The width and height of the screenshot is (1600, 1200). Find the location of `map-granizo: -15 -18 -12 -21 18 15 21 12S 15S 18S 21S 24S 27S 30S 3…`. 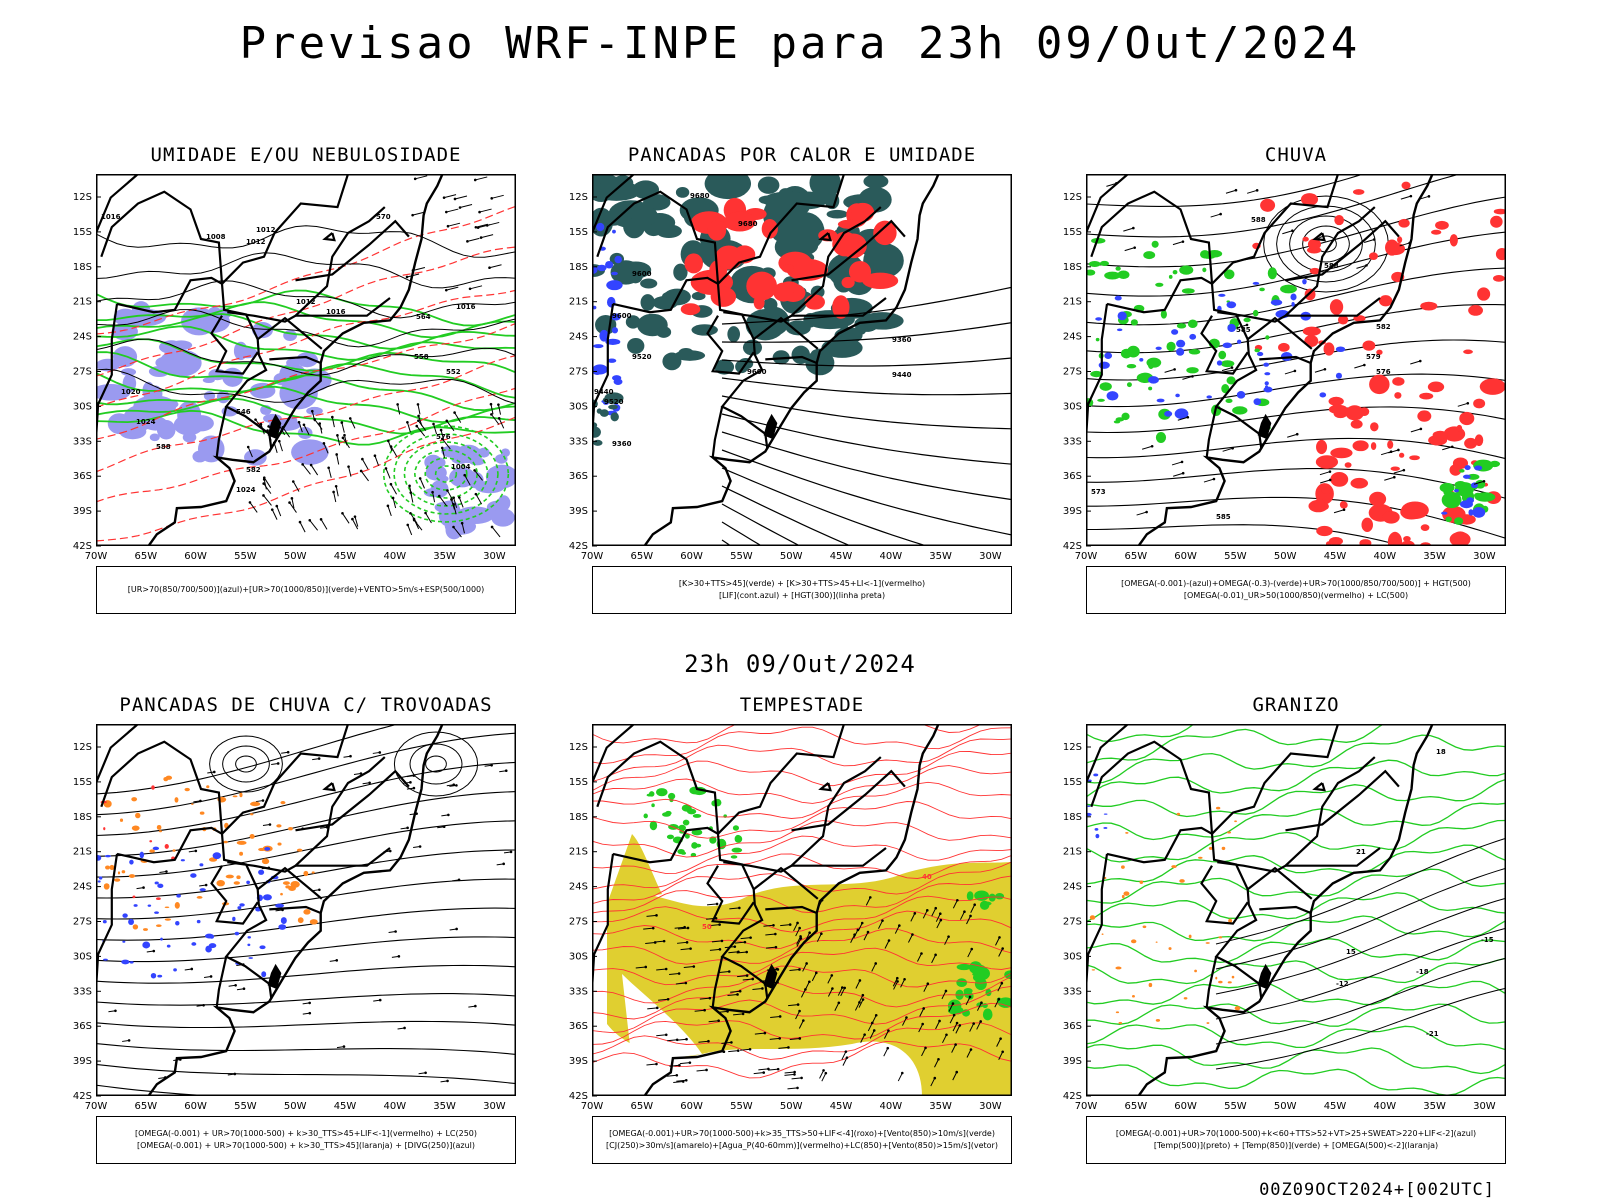

map-granizo: -15 -18 -12 -21 18 15 21 12S 15S 18S 21S 24S 27S 30S 3… is located at coordinates (1284, 918).